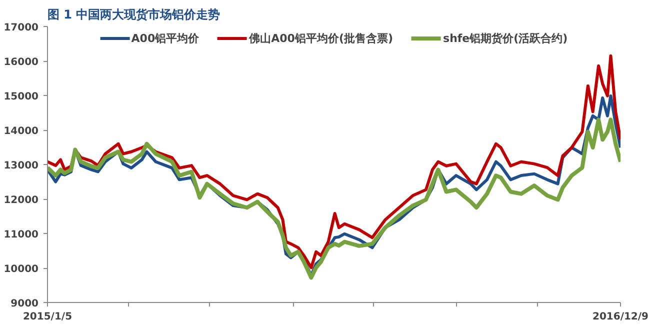  Describe the element at coordinates (21, 131) in the screenshot. I see `y-tick-label: 14000` at that location.